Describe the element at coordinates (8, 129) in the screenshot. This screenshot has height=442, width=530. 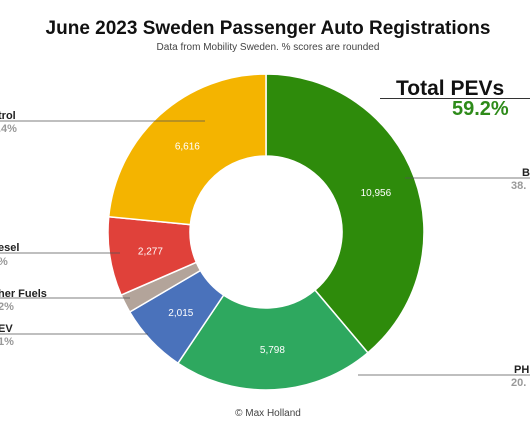
I see `side-percent-petrol: .4%` at that location.